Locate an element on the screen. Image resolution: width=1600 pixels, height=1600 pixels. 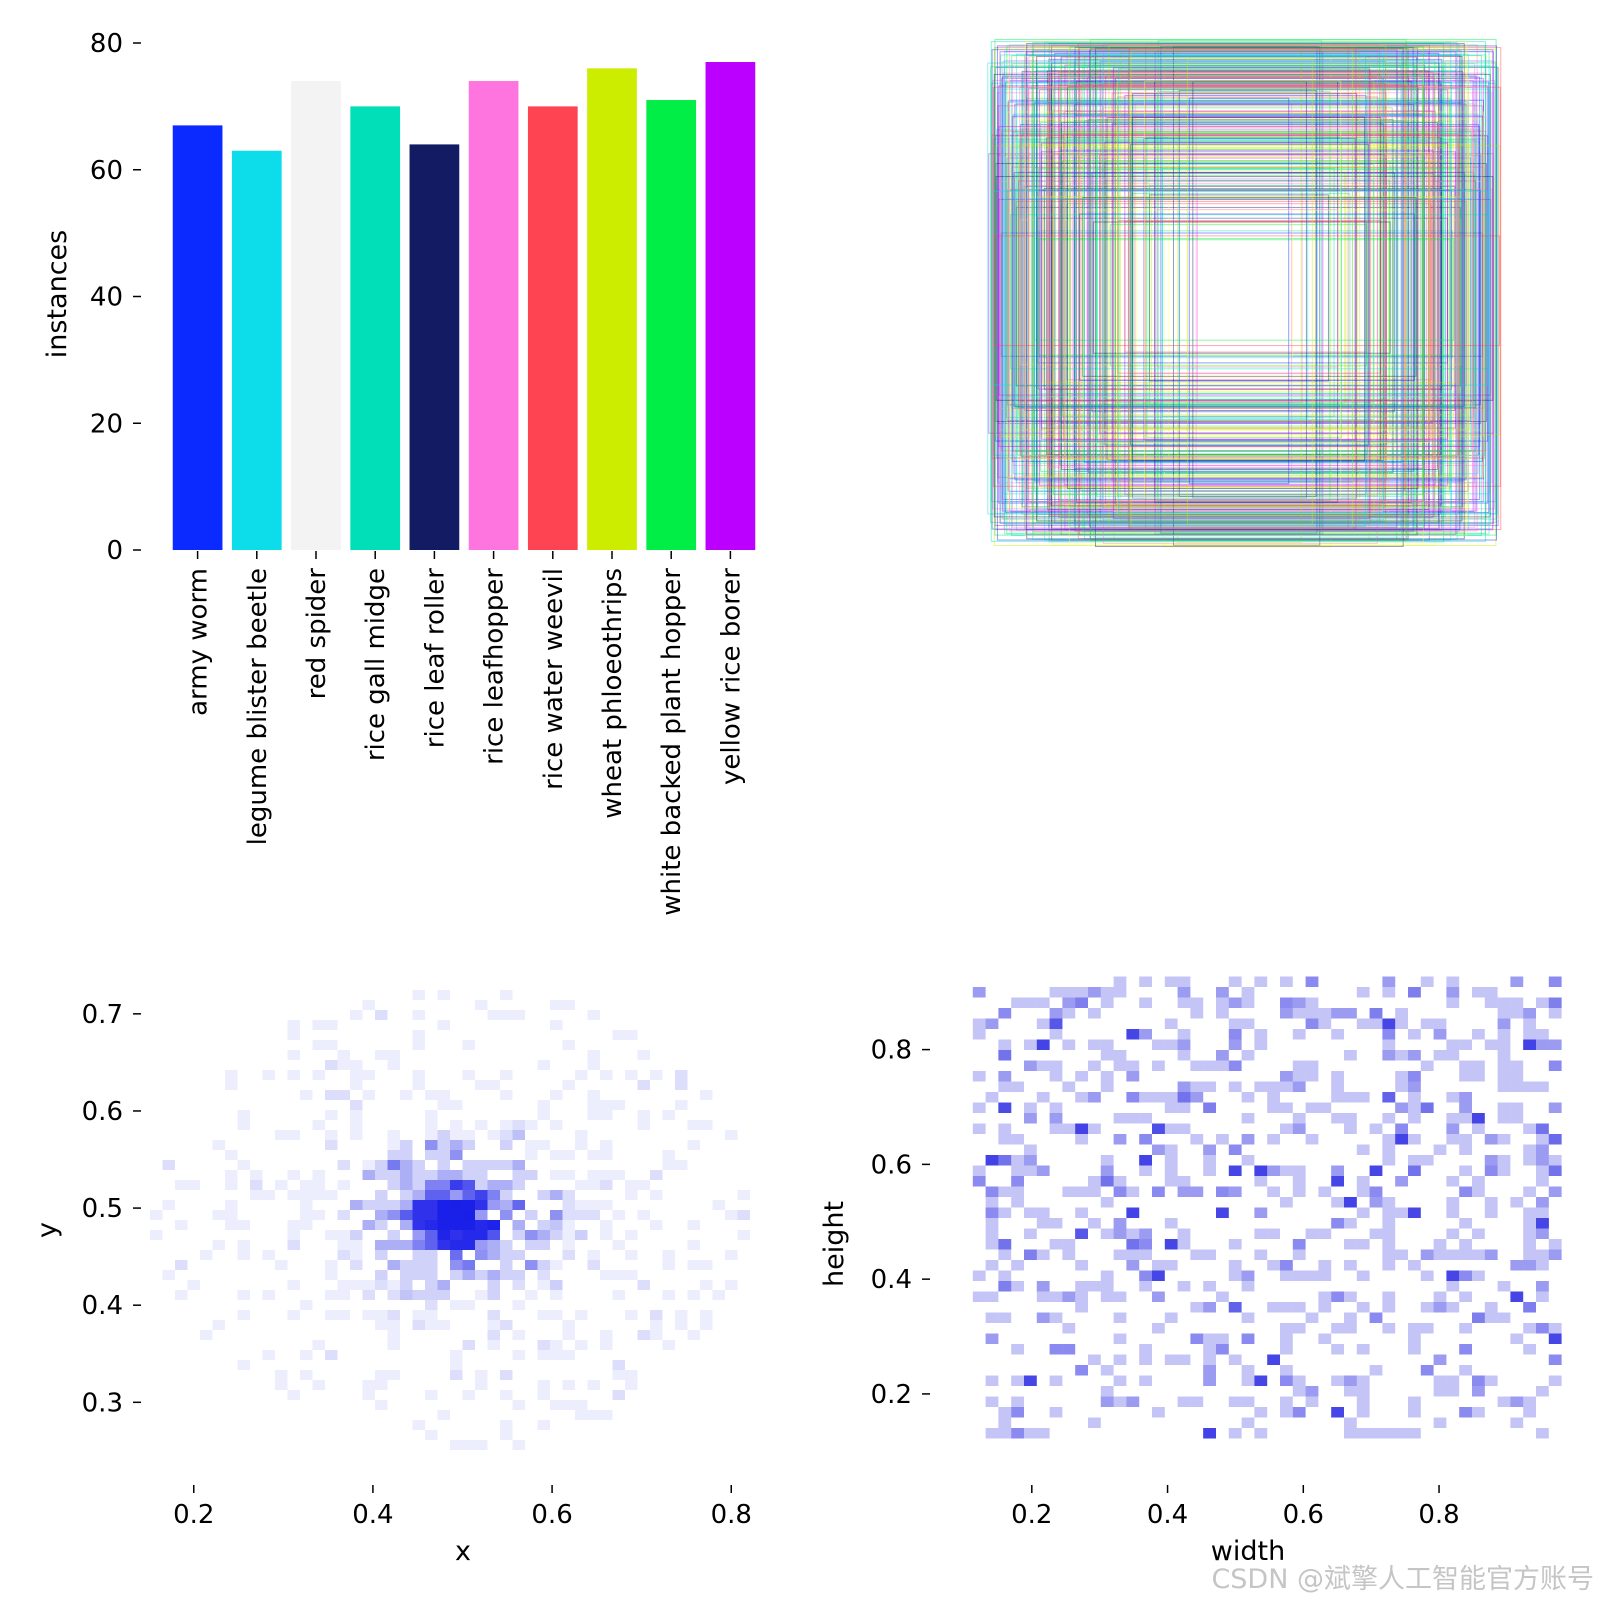
wh-x-tick-label: 0.8 is located at coordinates (1438, 1515).